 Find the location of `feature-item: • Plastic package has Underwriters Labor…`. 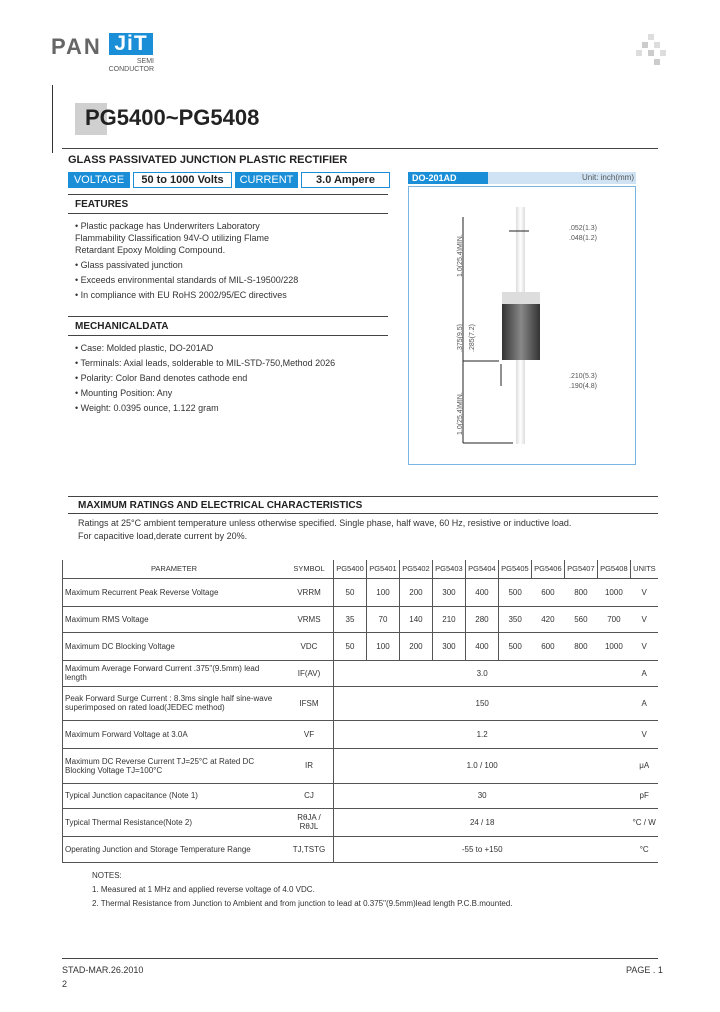

feature-item: • Plastic package has Underwriters Labor… is located at coordinates (172, 238).